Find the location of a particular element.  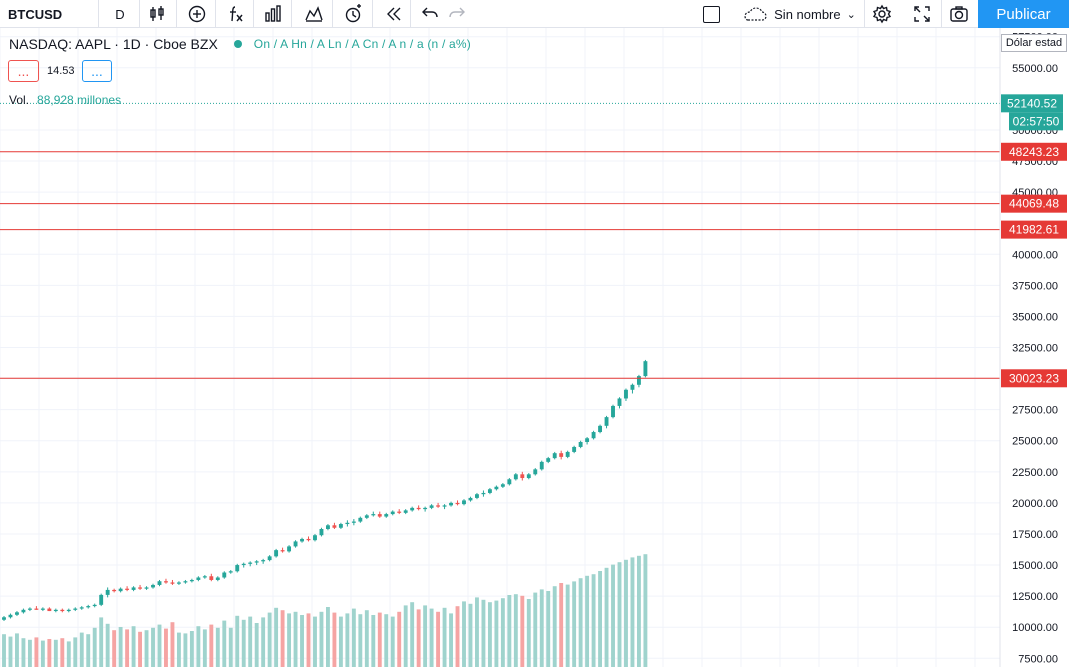

price-tick-label: 55000.00 is located at coordinates (1035, 69).